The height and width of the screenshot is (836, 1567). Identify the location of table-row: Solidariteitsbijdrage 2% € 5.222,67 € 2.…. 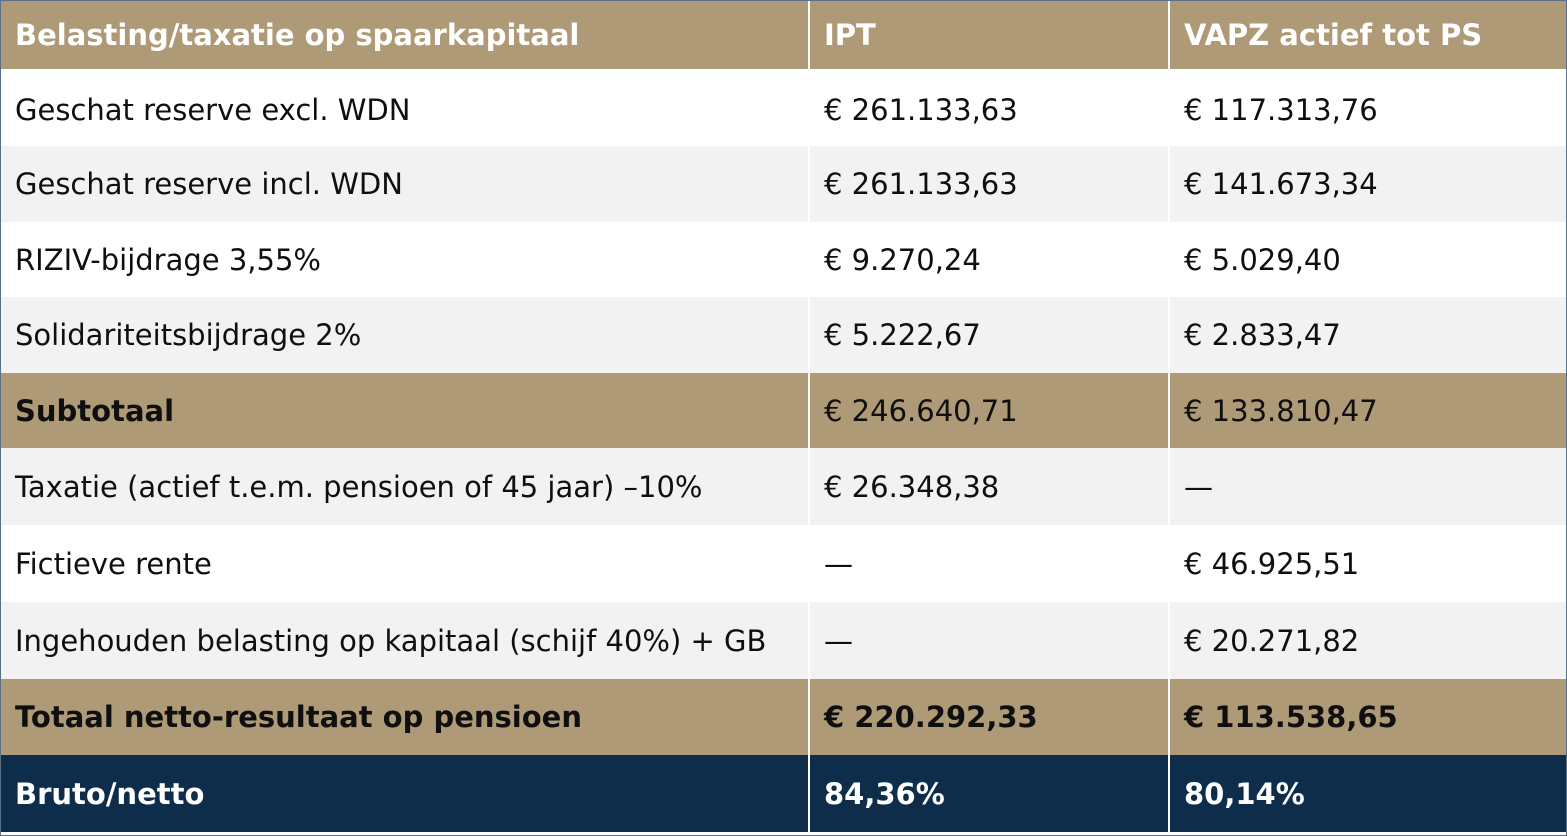
(783, 335).